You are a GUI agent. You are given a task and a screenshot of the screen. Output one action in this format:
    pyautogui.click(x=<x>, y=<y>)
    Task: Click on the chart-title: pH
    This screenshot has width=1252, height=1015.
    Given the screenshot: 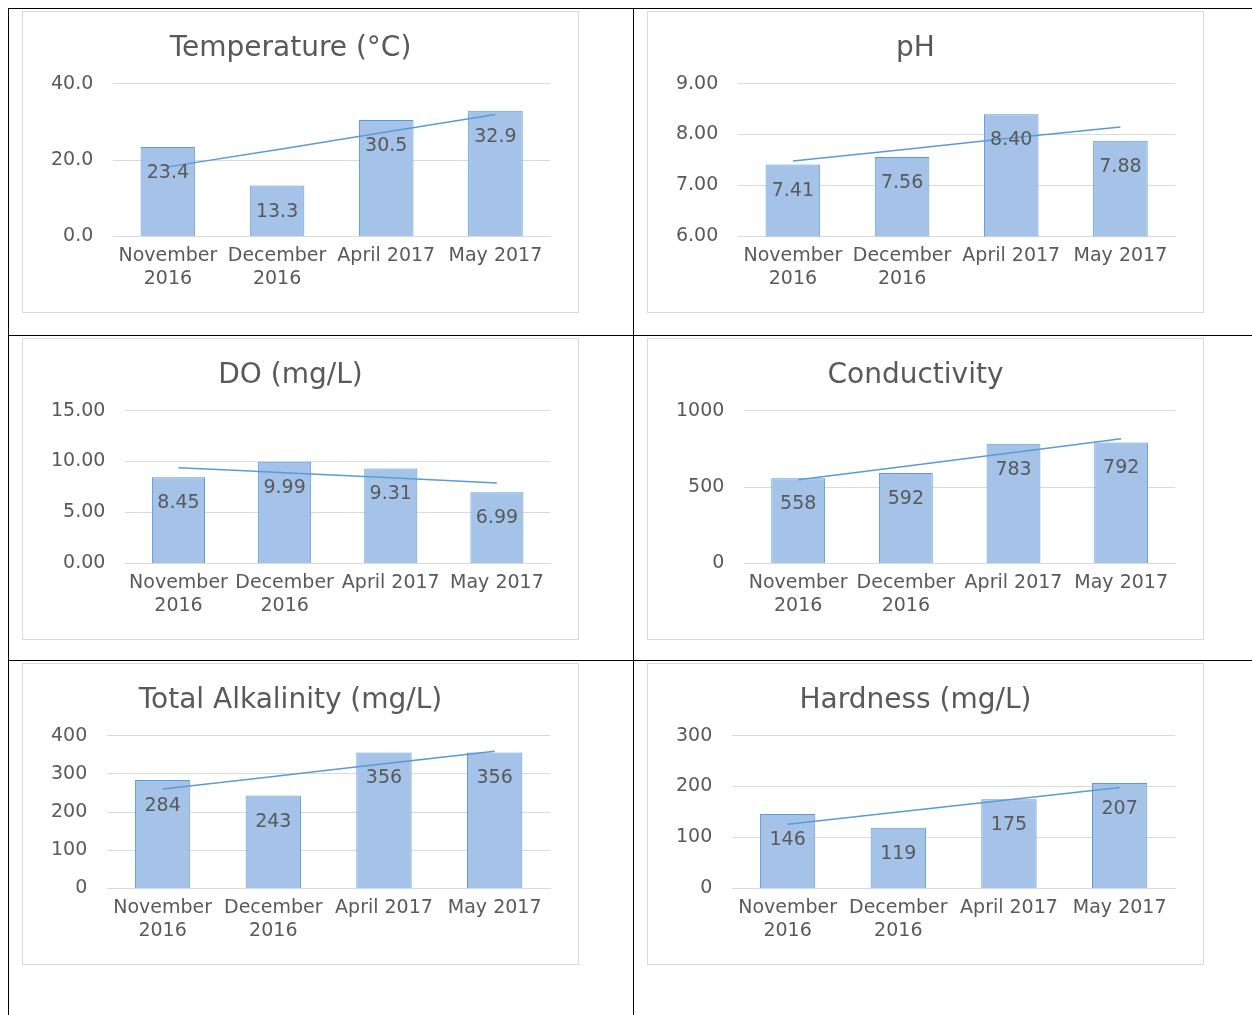 What is the action you would take?
    pyautogui.click(x=915, y=47)
    